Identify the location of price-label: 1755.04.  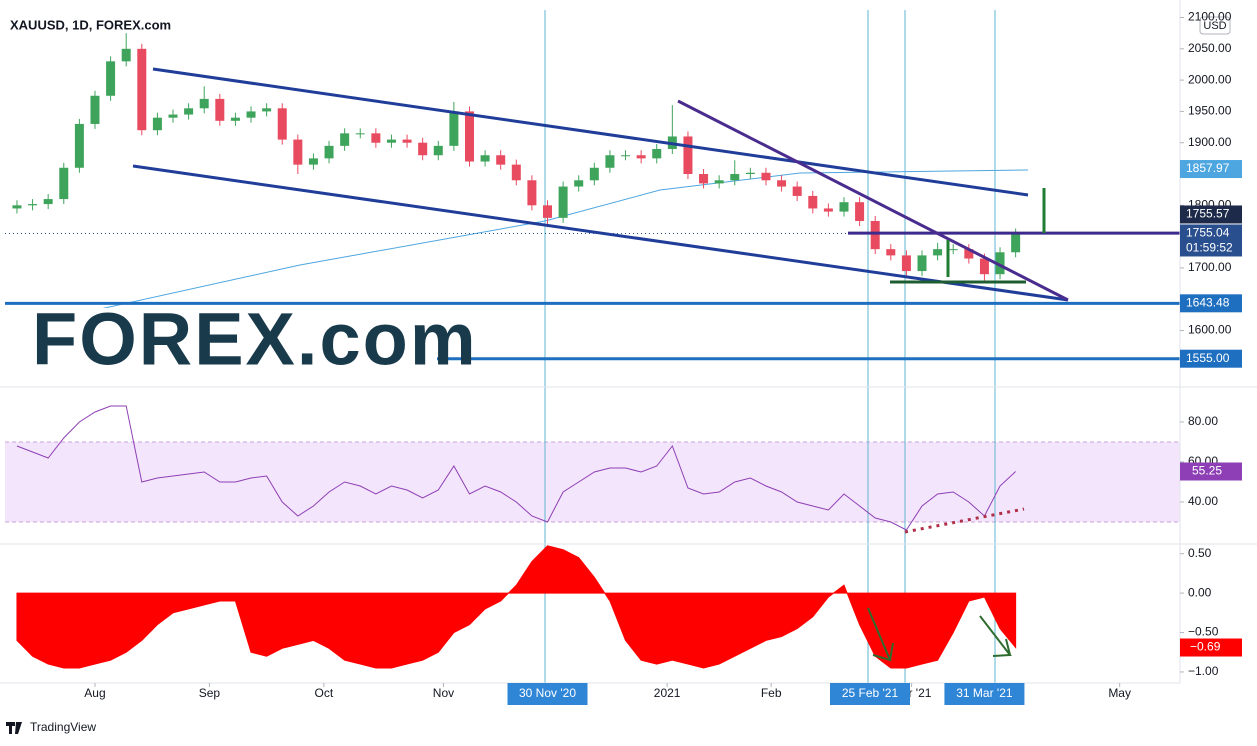
(1208, 233).